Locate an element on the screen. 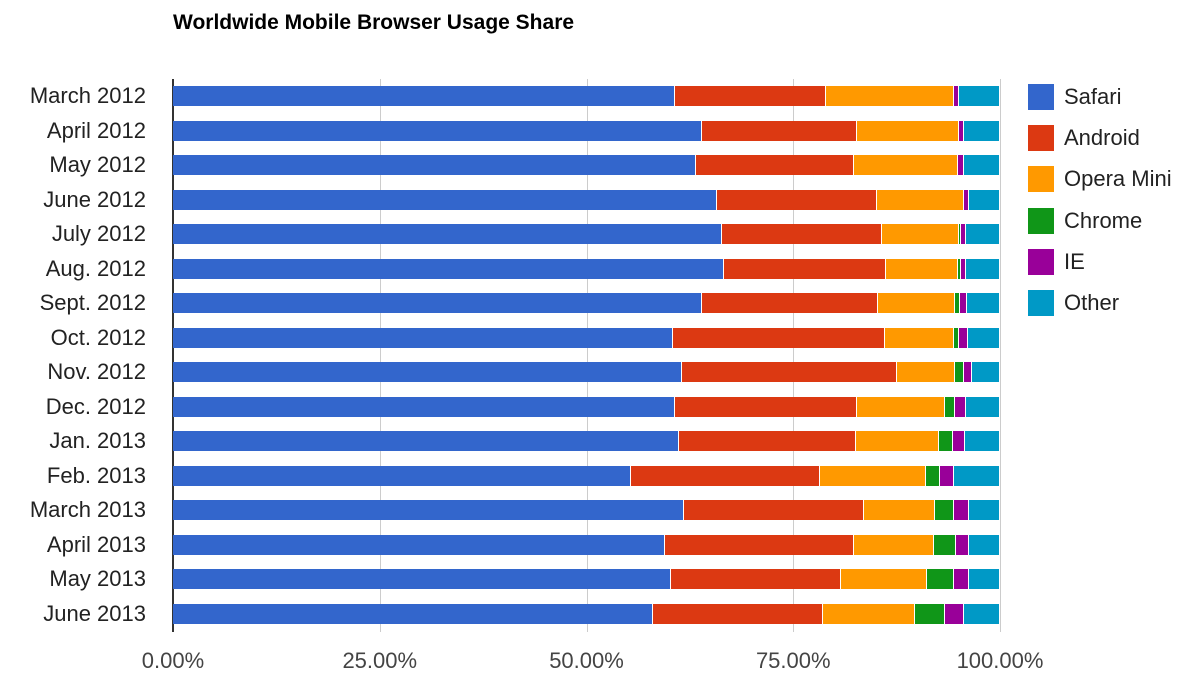  legend-item: IE is located at coordinates (1100, 261).